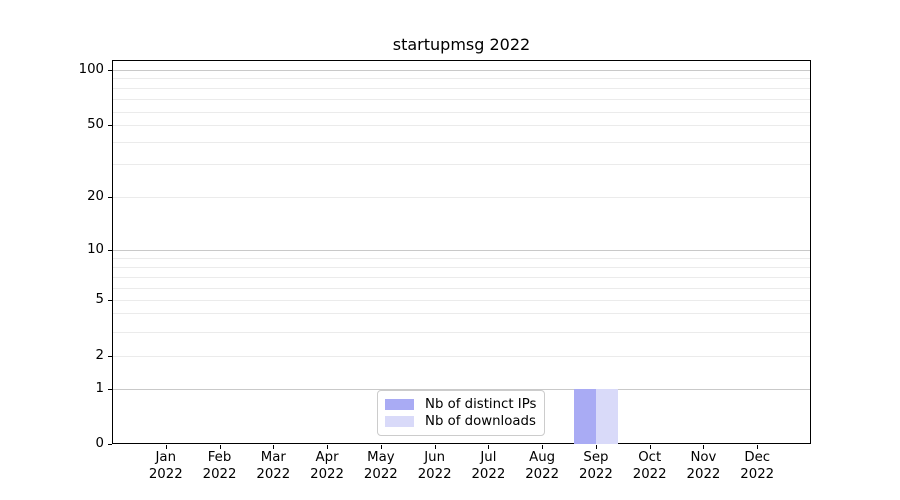  I want to click on y-tick-label: 10, so click(95, 249).